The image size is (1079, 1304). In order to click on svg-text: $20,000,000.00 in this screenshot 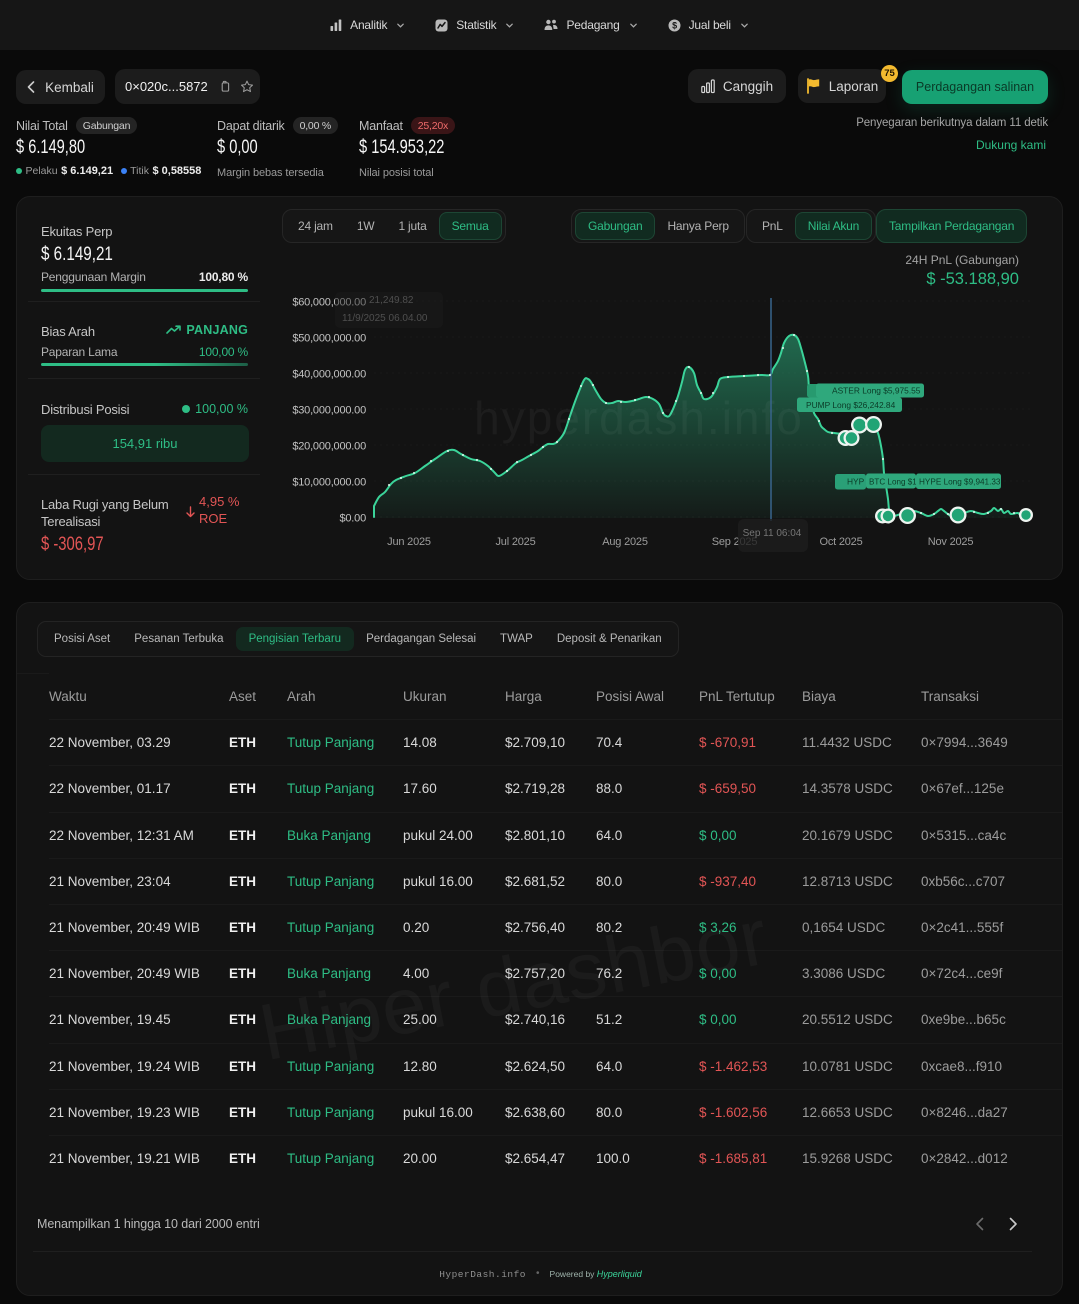, I will do `click(329, 447)`.